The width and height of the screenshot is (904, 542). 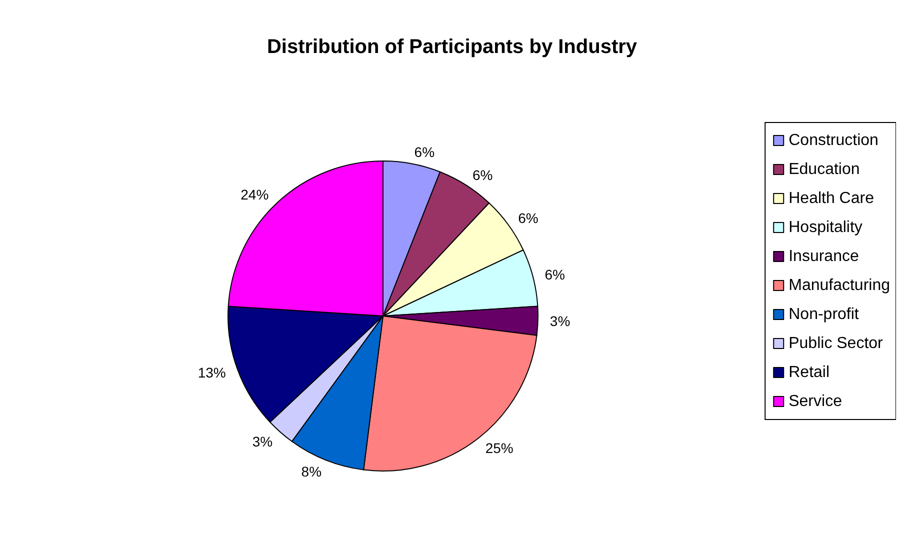 What do you see at coordinates (825, 227) in the screenshot?
I see `legend-label: Hospitality` at bounding box center [825, 227].